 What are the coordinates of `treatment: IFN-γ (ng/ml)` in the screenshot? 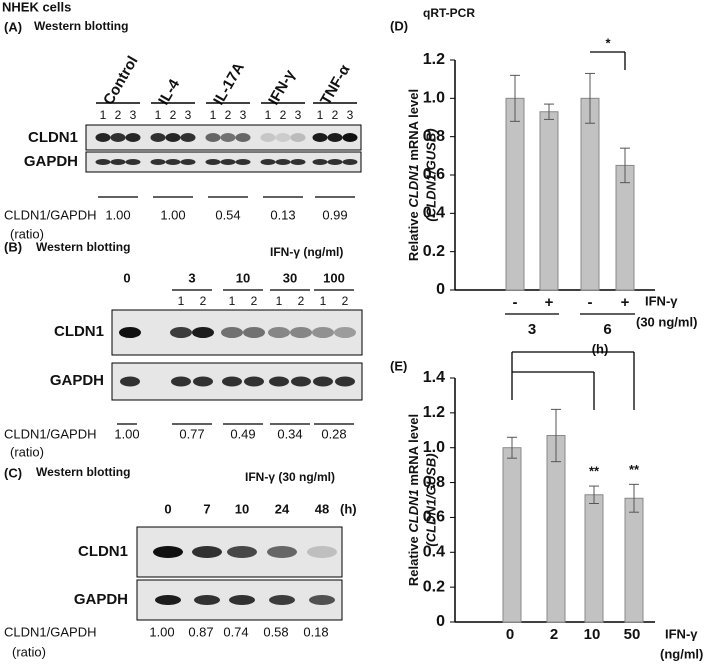 It's located at (306, 252).